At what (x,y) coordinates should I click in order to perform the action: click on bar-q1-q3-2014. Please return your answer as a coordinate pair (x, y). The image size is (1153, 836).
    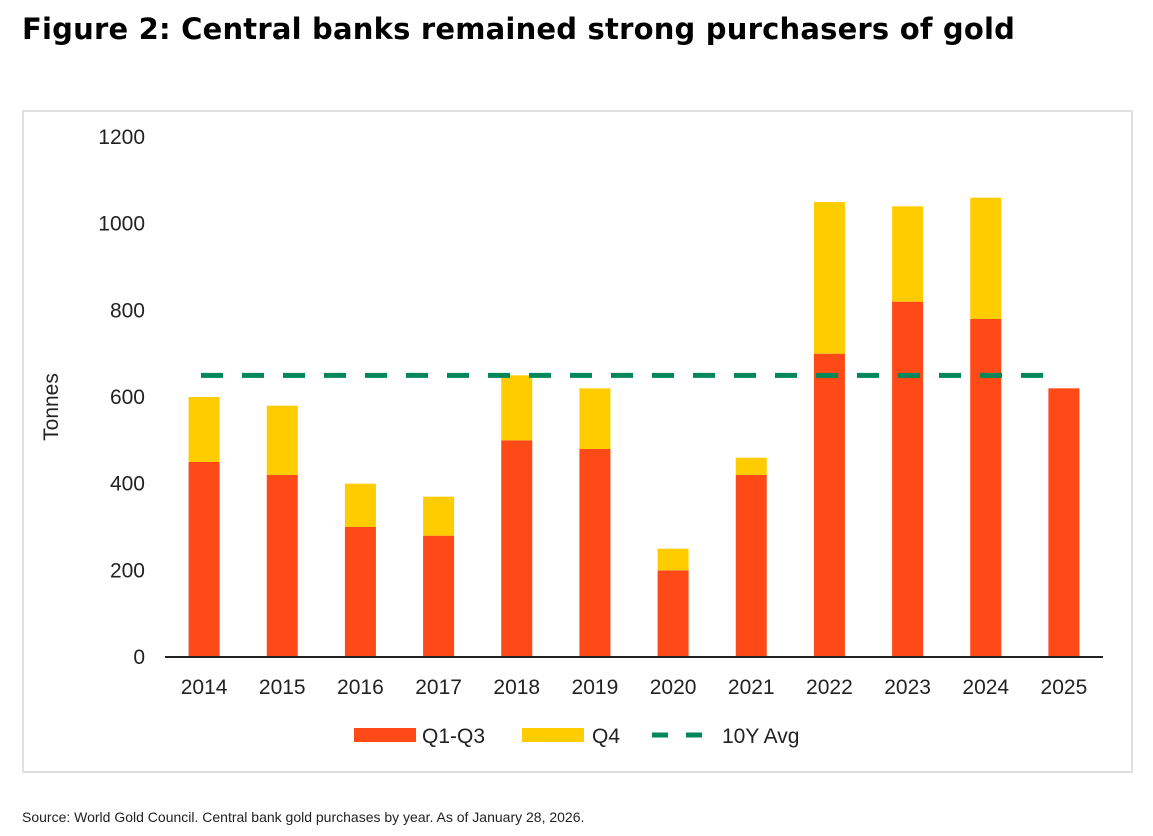
    Looking at the image, I should click on (204, 559).